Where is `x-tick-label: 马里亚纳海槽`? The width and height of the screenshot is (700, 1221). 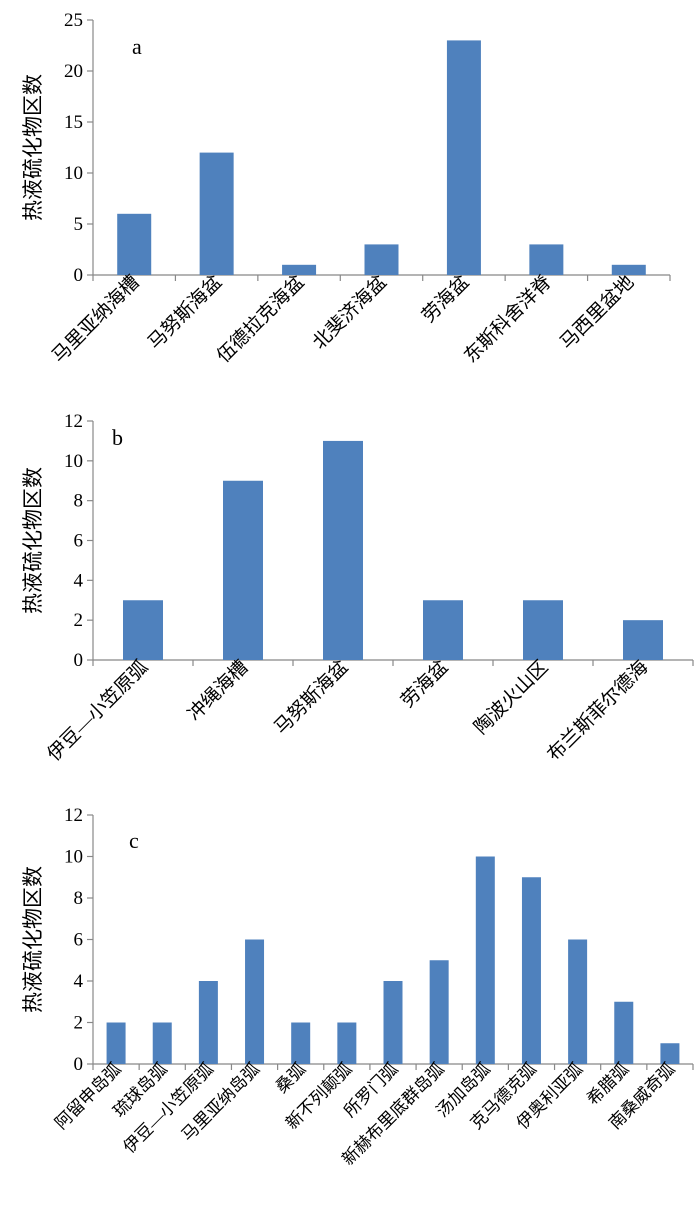
x-tick-label: 马里亚纳海槽 is located at coordinates (96, 319).